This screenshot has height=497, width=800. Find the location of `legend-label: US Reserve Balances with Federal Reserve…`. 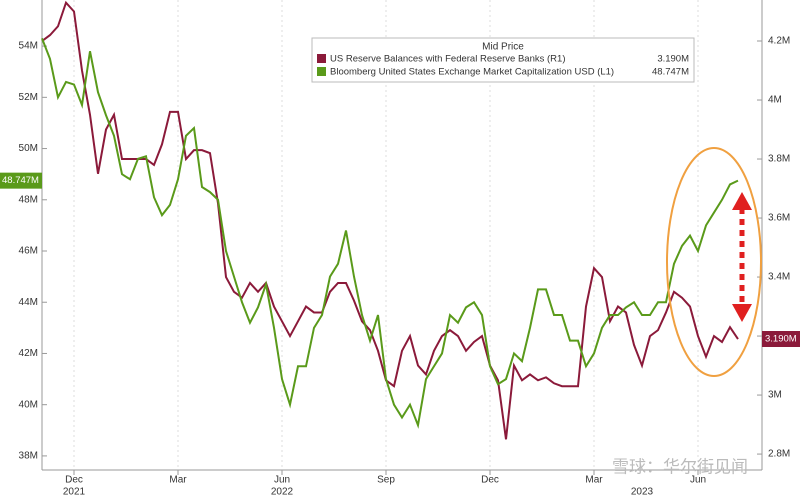

legend-label: US Reserve Balances with Federal Reserve… is located at coordinates (447, 59).